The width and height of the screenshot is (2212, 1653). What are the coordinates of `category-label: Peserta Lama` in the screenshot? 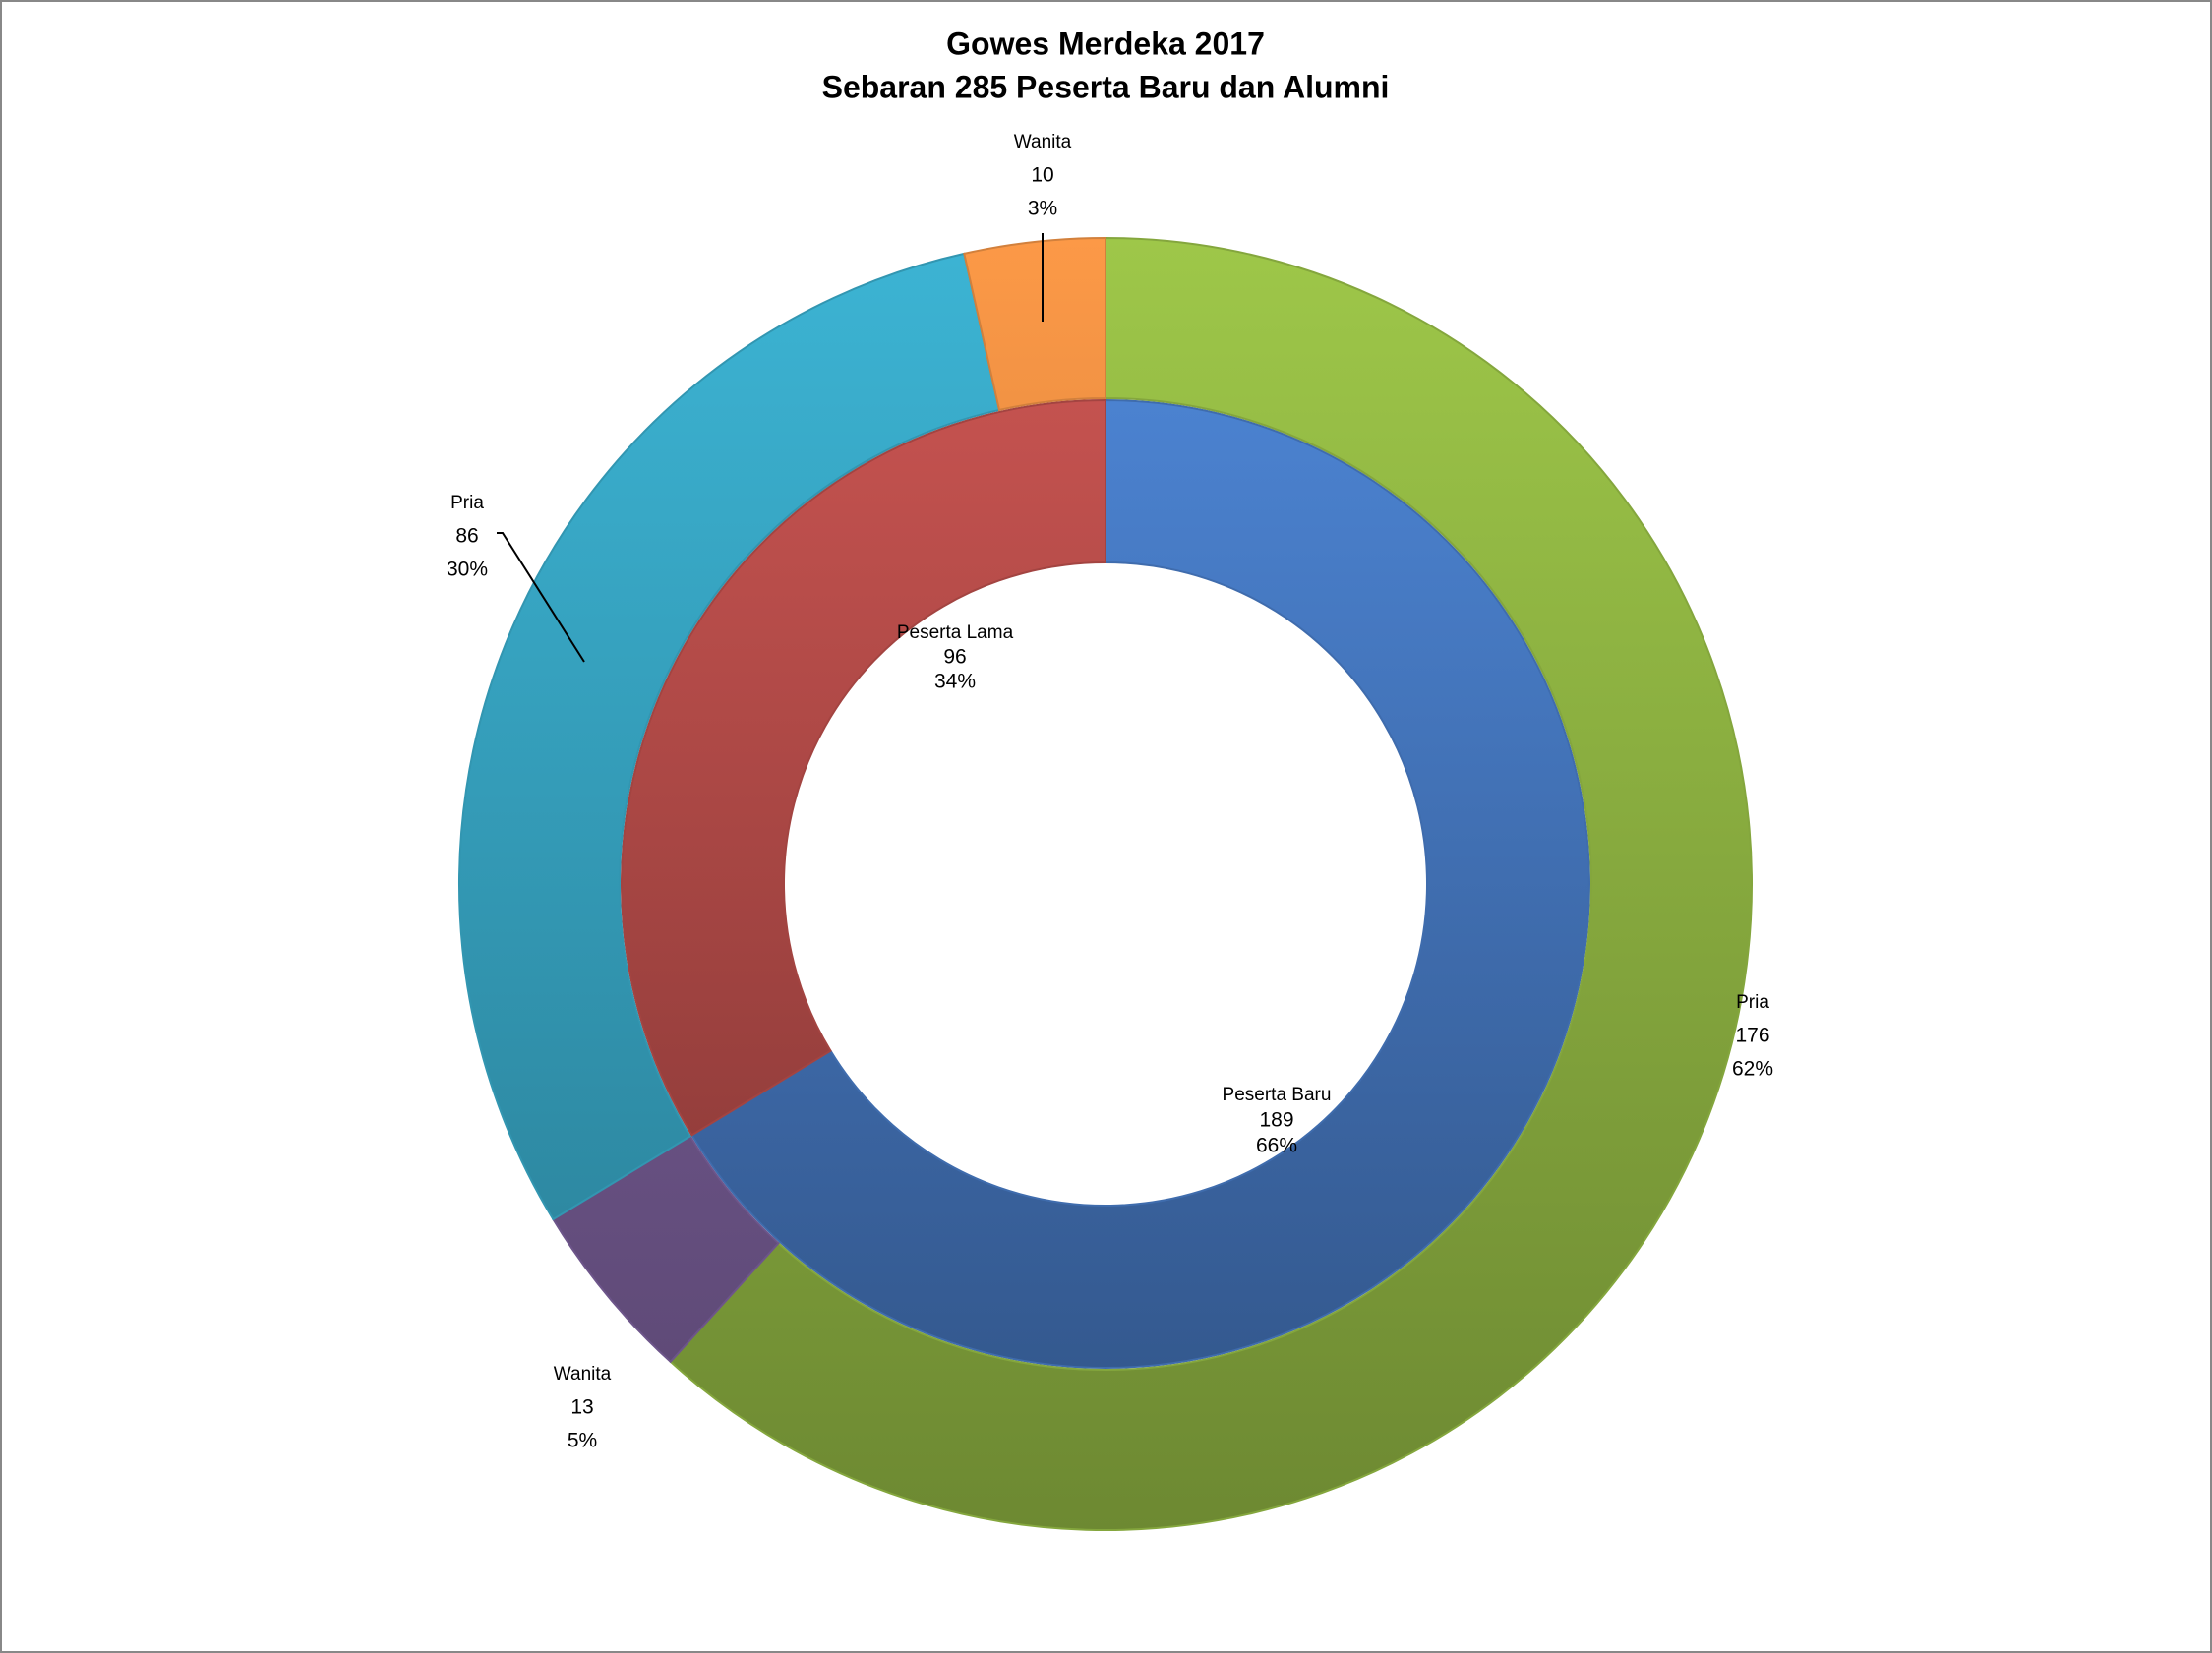 It's located at (956, 632).